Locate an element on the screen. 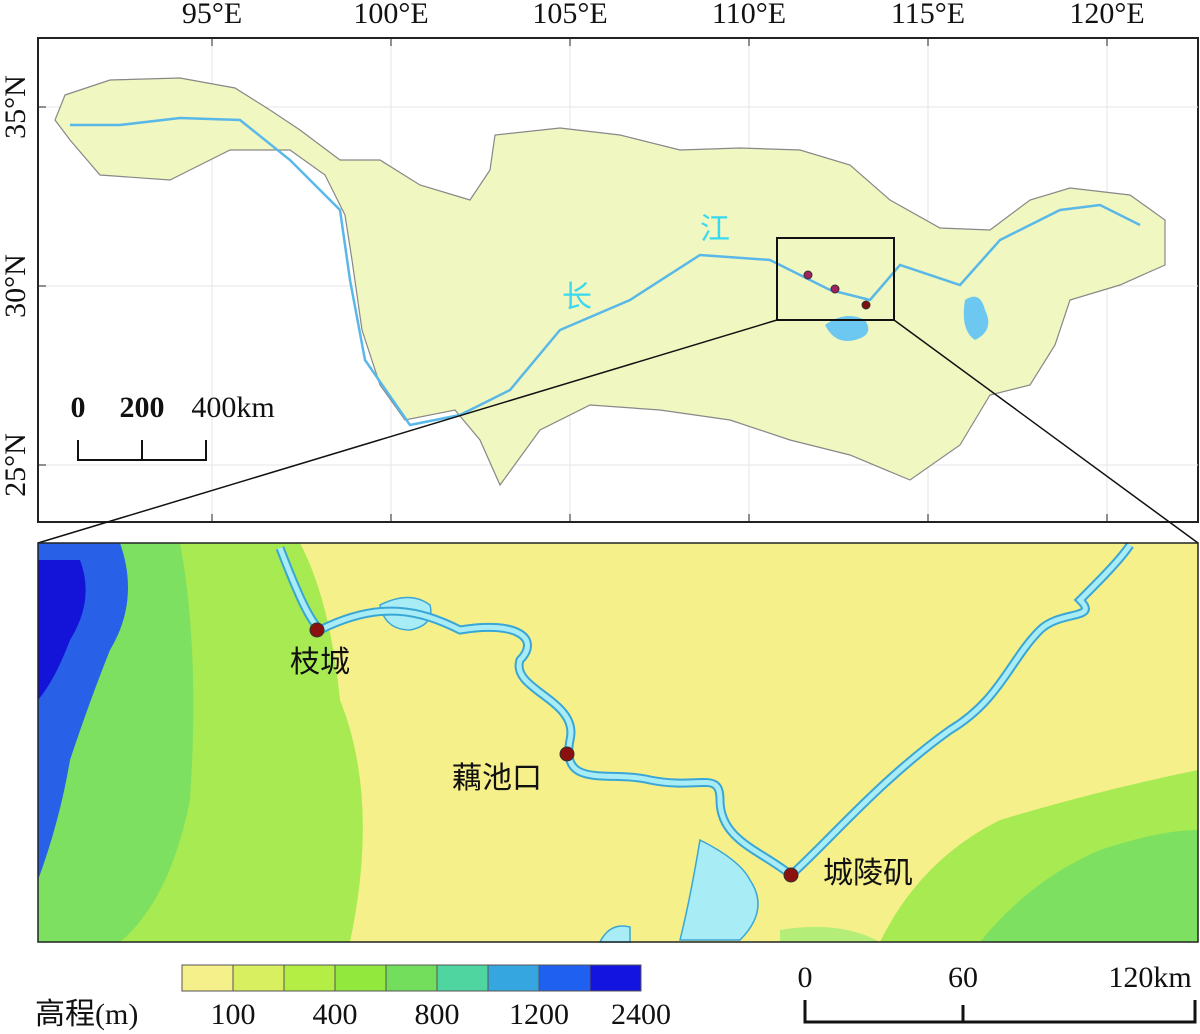 Image resolution: width=1200 pixels, height=1034 pixels. inset-box is located at coordinates (835, 279).